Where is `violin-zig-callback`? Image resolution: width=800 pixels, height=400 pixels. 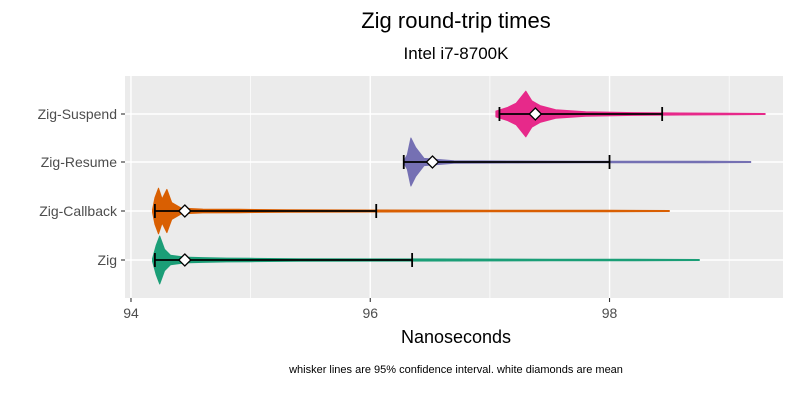 violin-zig-callback is located at coordinates (411, 211).